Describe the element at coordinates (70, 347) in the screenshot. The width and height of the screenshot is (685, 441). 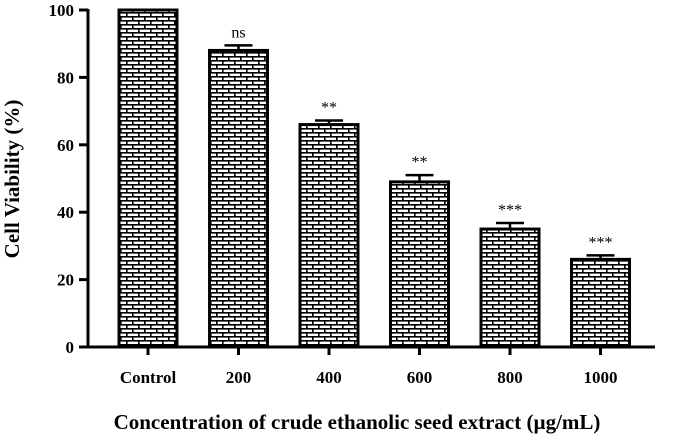
I see `y-tick-label: 0` at that location.